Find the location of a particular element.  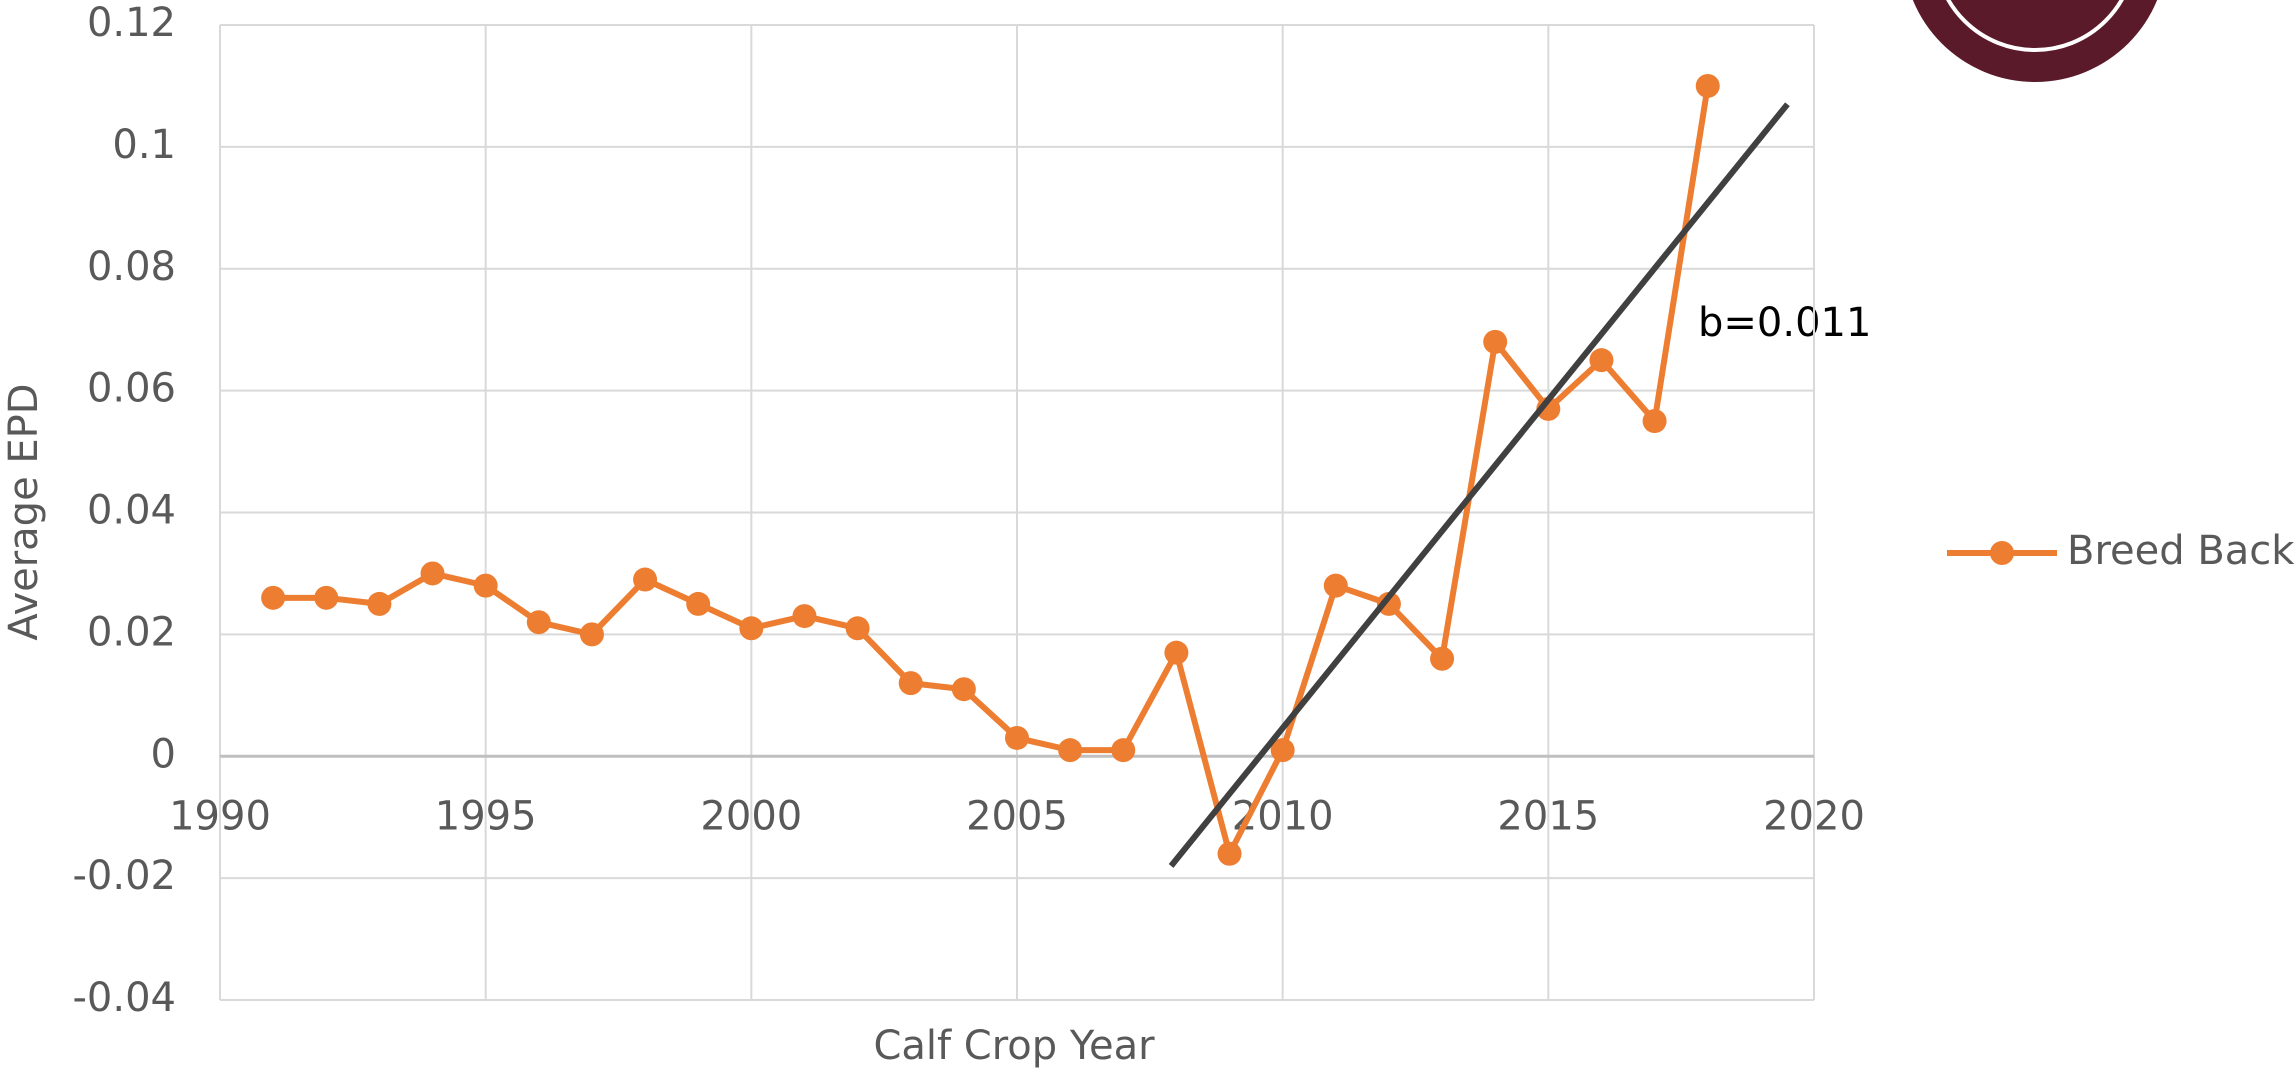

x-tick-label: 2015 is located at coordinates (1548, 816).